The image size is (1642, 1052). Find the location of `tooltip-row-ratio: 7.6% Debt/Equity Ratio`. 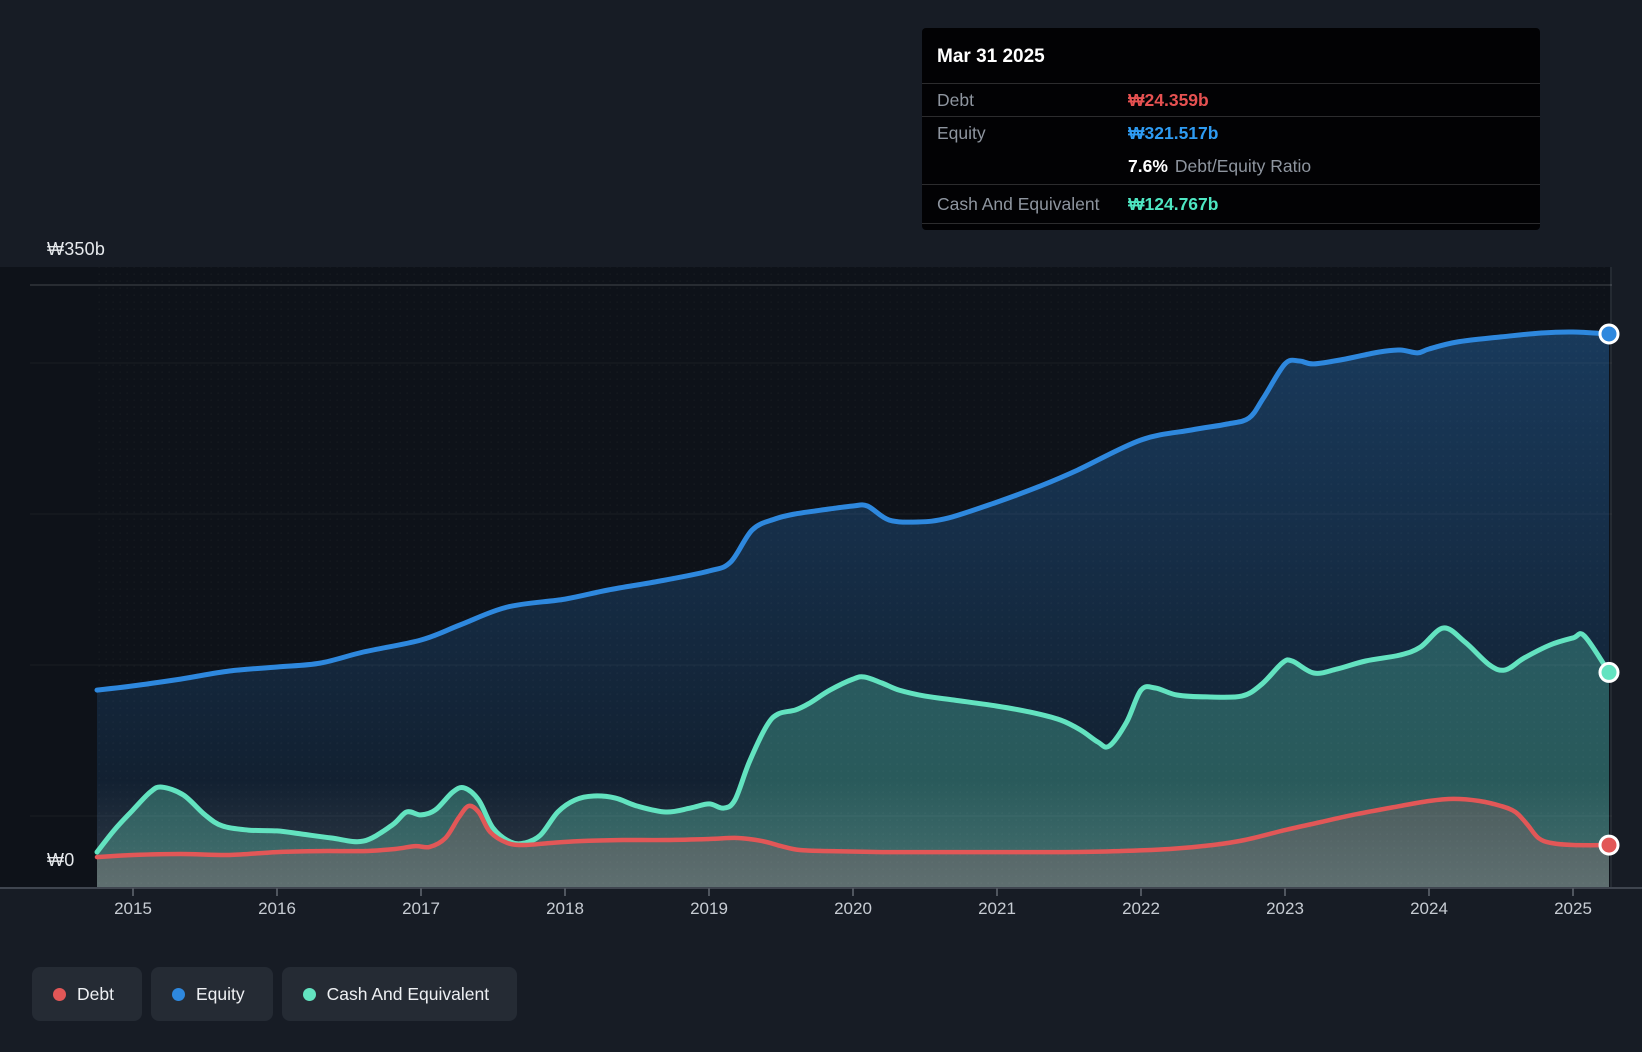

tooltip-row-ratio: 7.6% Debt/Equity Ratio is located at coordinates (1231, 167).